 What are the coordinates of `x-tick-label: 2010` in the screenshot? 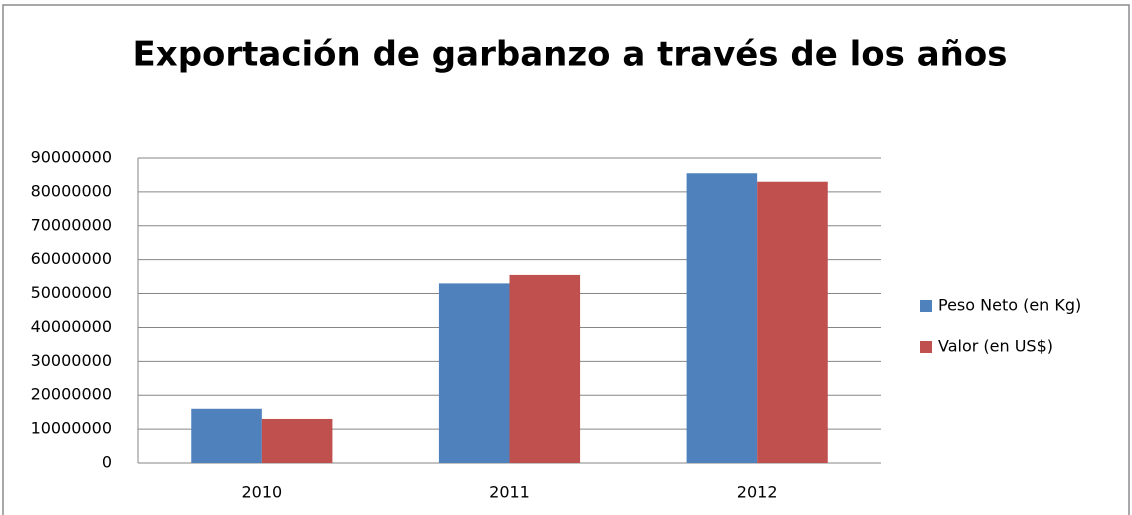 It's located at (261, 492).